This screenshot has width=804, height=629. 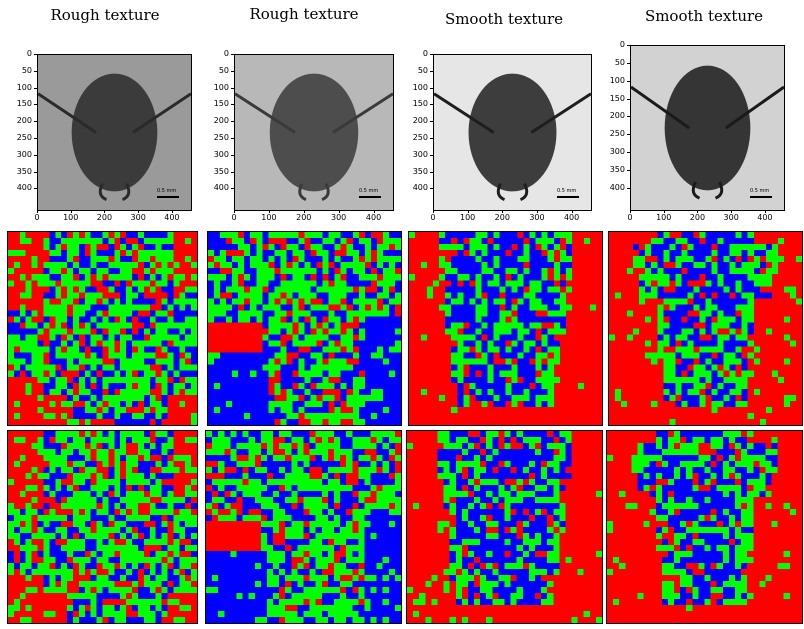 I want to click on x-tick-mark, so click(x=105, y=211).